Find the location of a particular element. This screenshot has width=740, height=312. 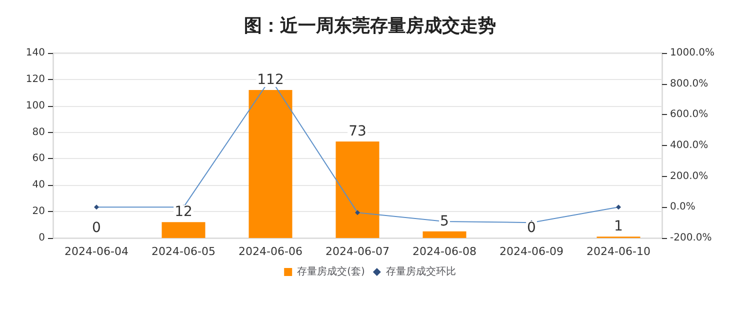

x-tick-label: 2024-06-06 is located at coordinates (270, 251).